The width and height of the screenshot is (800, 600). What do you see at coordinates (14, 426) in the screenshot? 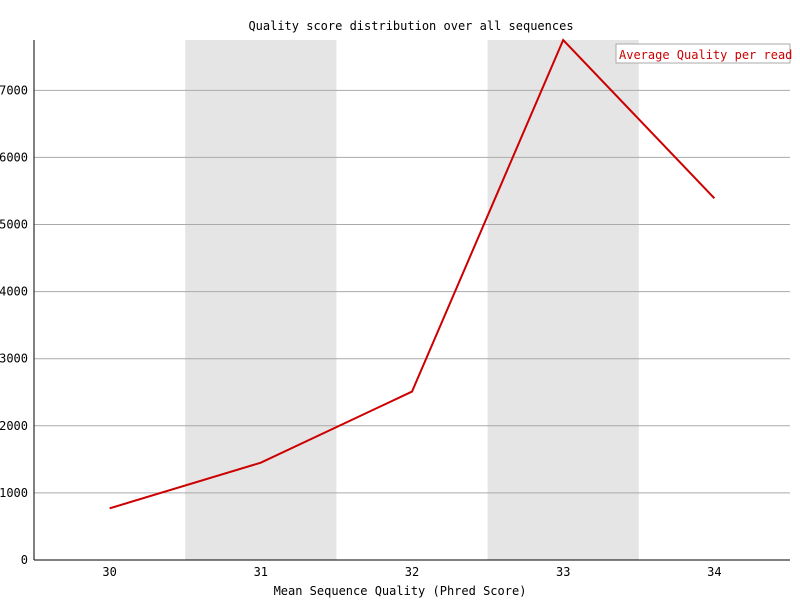
I see `y-tick-label: 2000` at bounding box center [14, 426].